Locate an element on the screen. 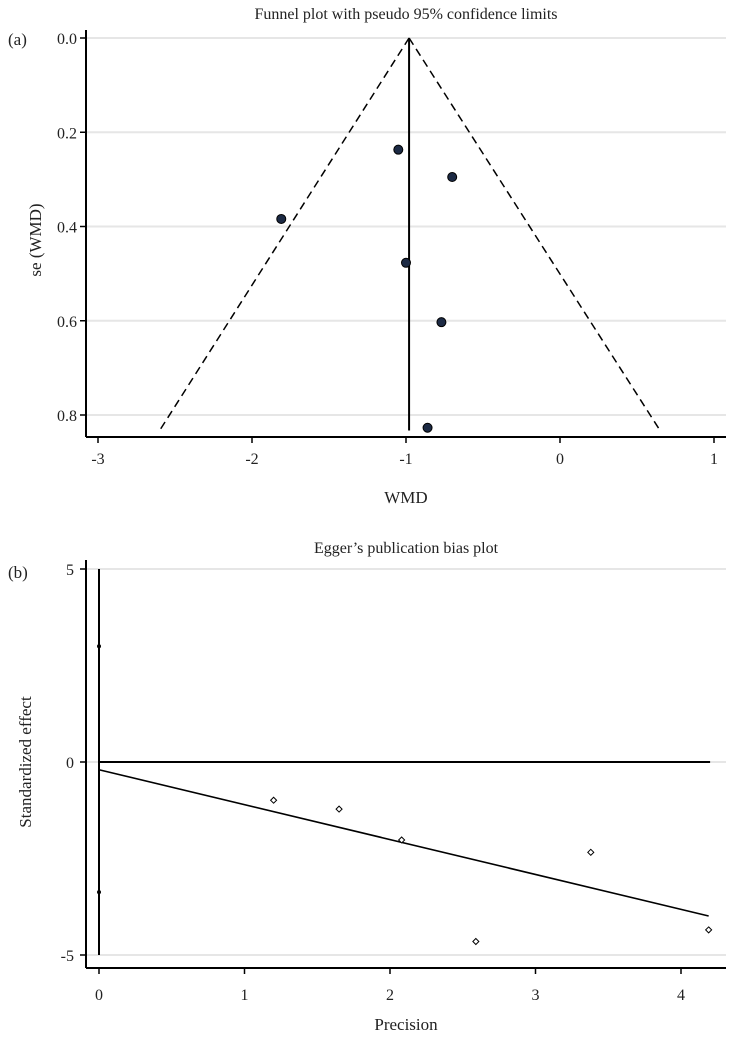 The width and height of the screenshot is (736, 1037). y-tick-label: 0.0 is located at coordinates (67, 39).